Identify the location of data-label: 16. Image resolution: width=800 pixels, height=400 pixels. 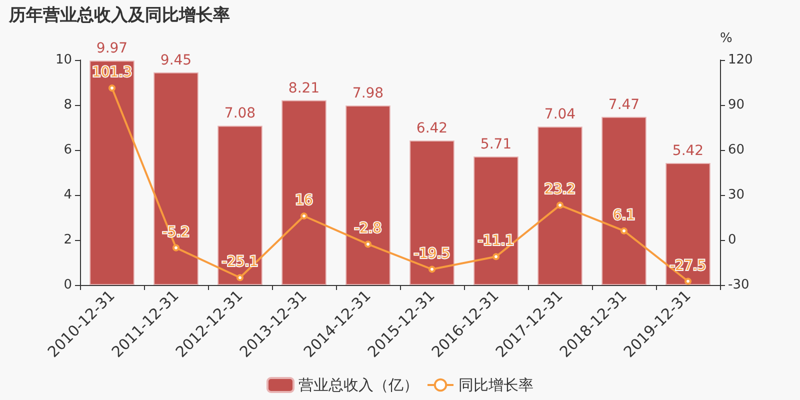
(304, 200).